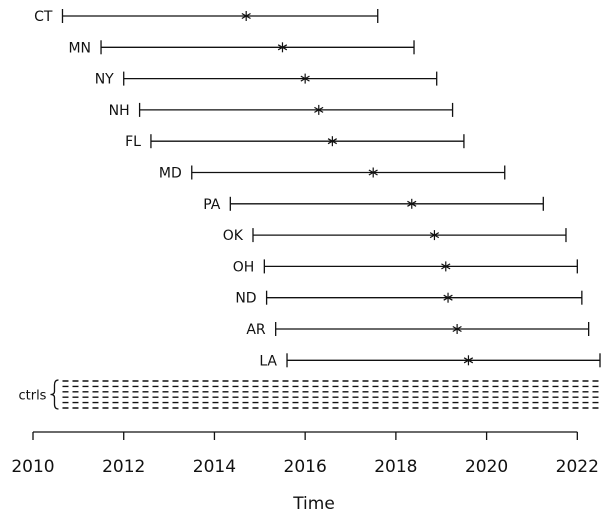 The width and height of the screenshot is (604, 519). Describe the element at coordinates (395, 236) in the screenshot. I see `interval-row-ok: OK` at that location.